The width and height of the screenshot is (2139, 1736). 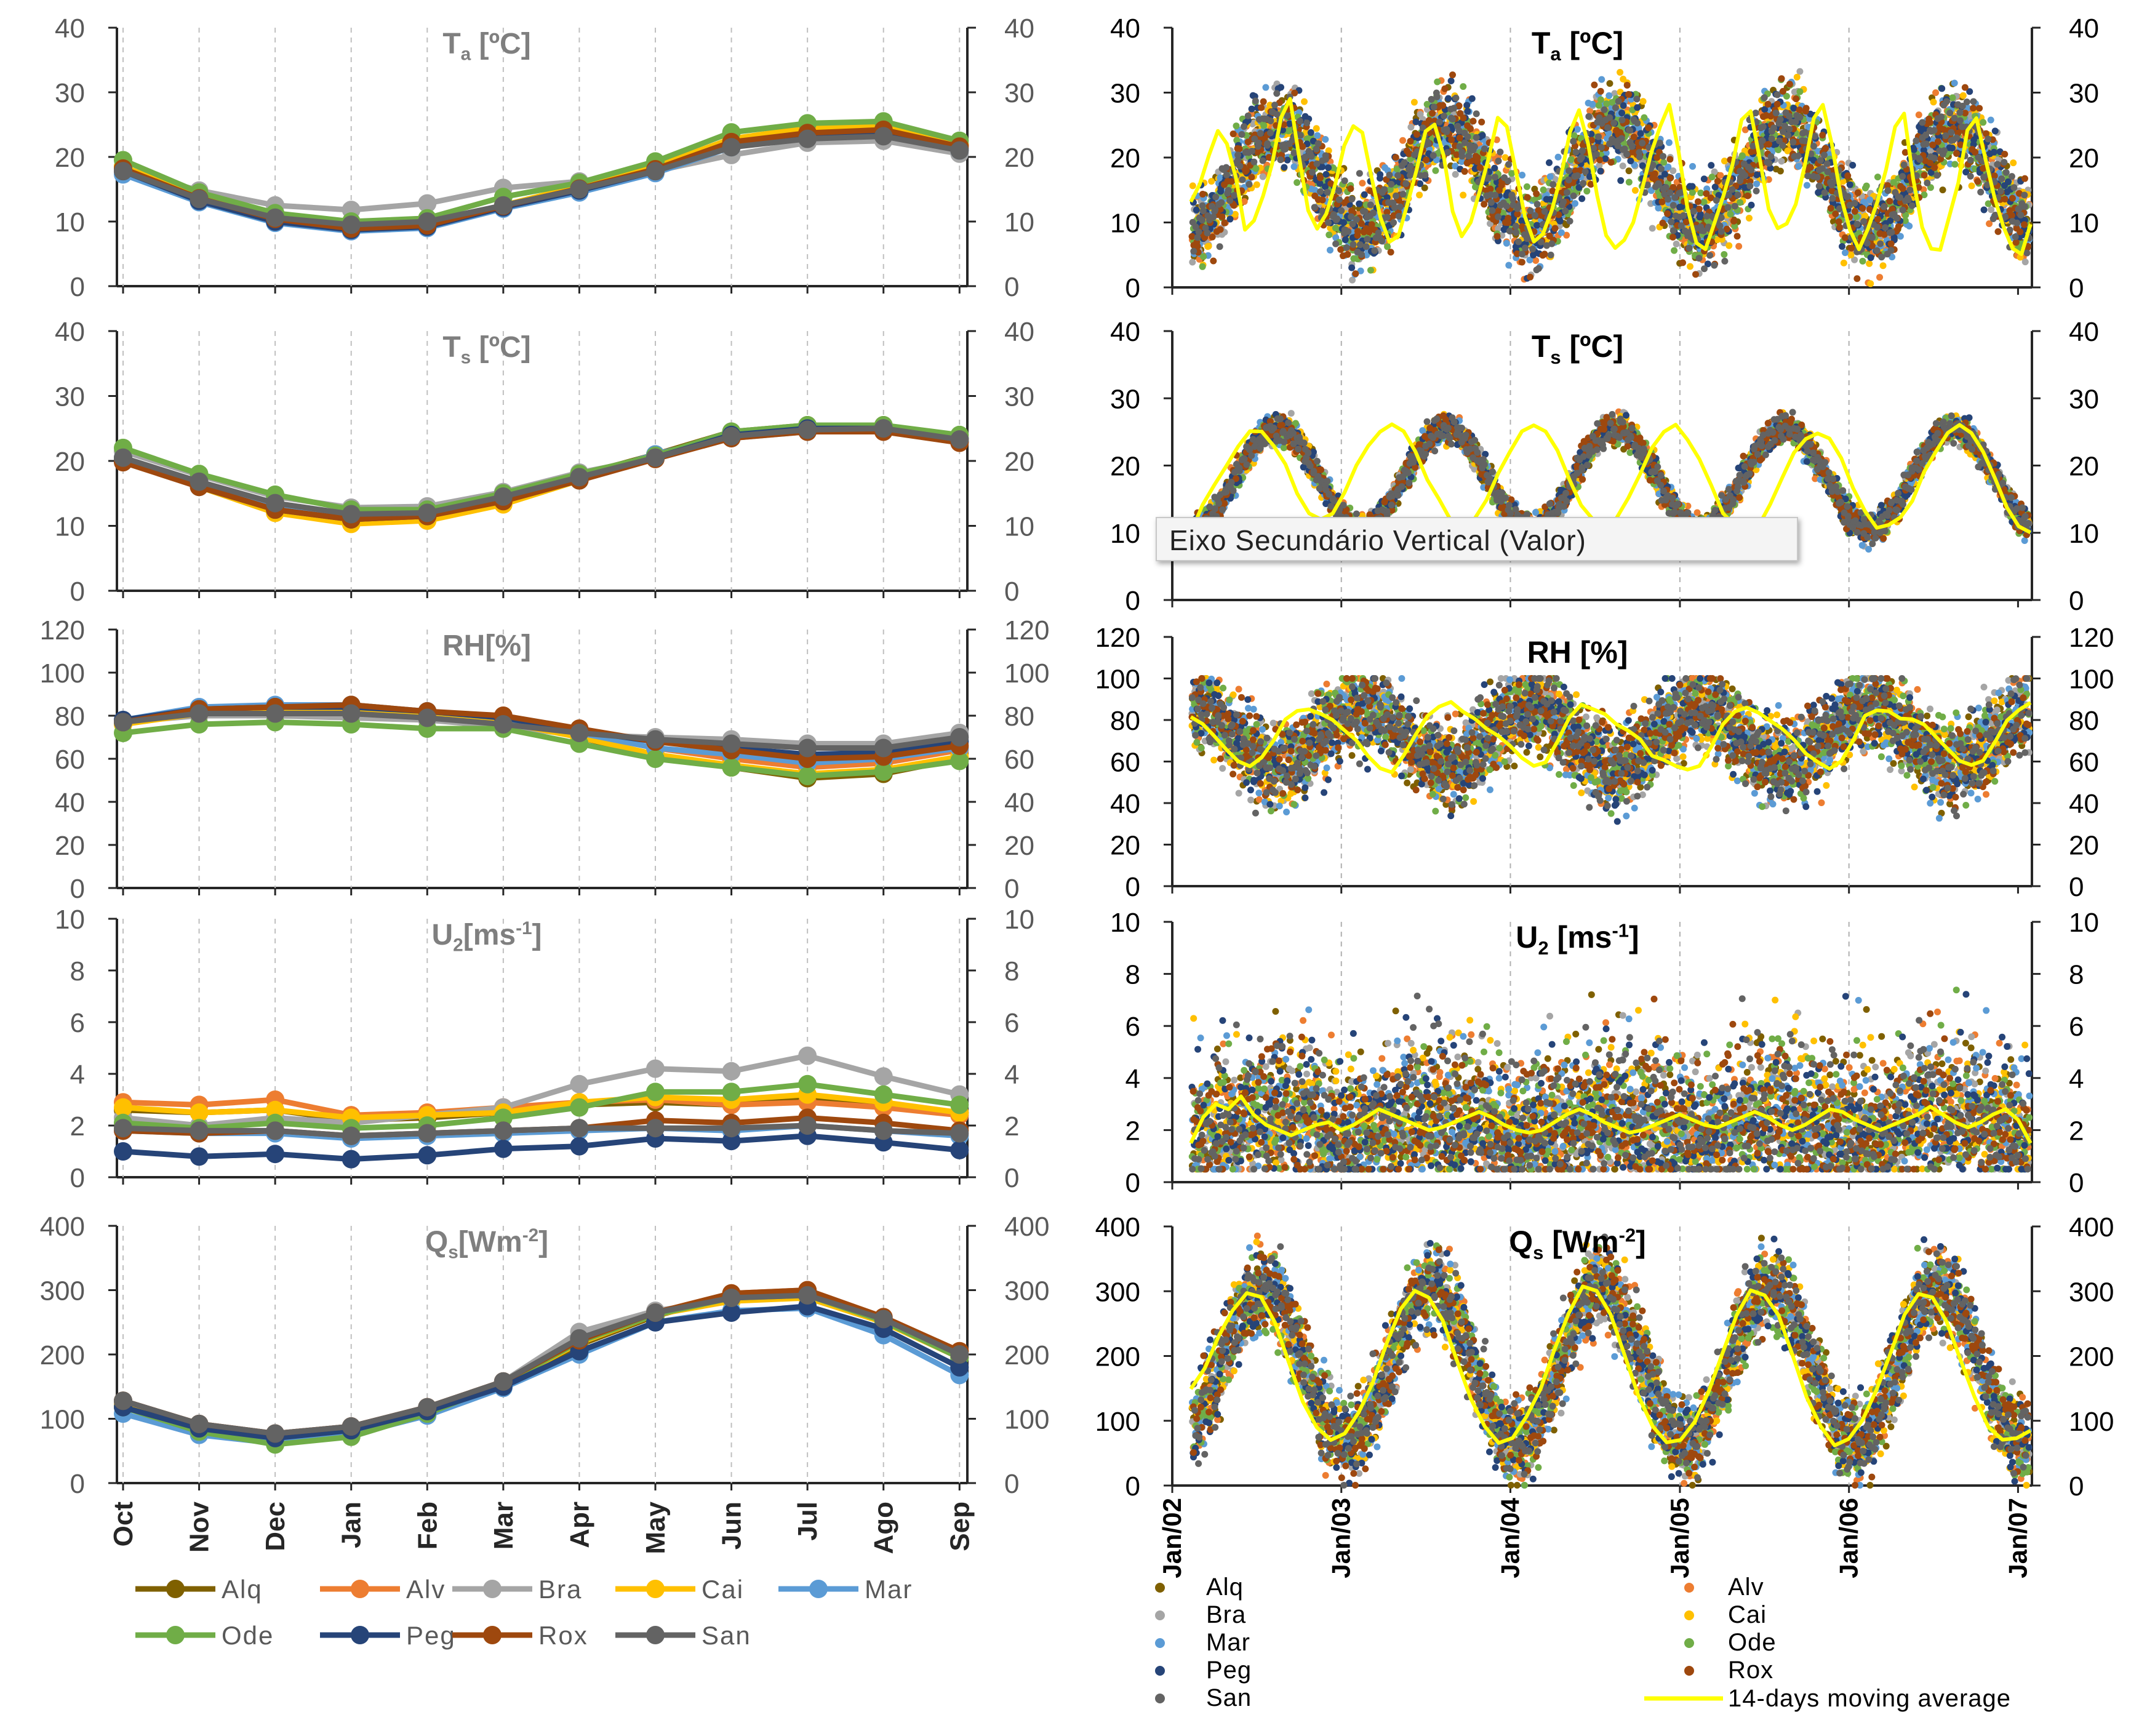 I want to click on y-tick-label: 80, so click(x=70, y=717).